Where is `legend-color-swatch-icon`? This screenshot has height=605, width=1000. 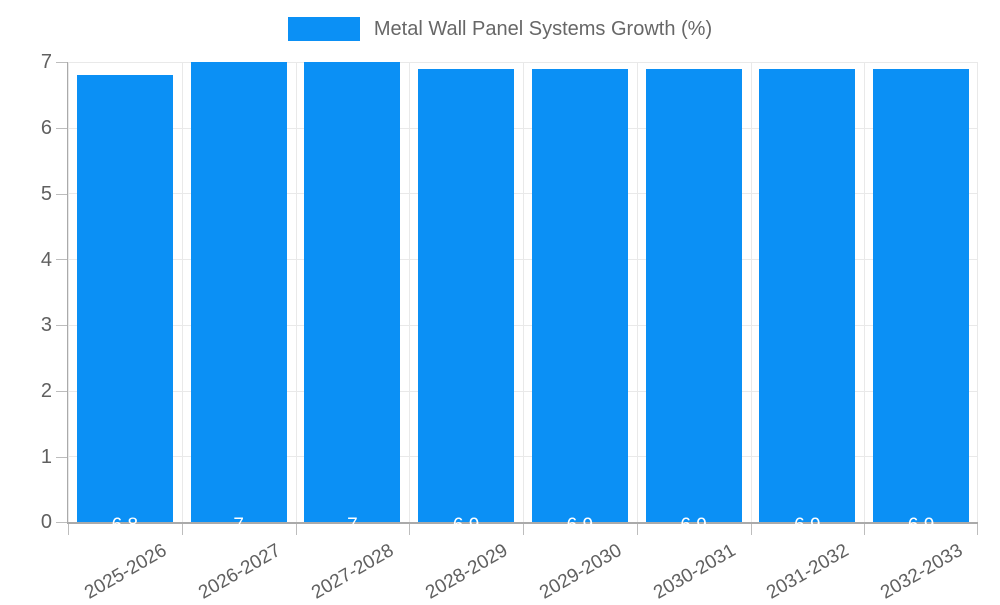 legend-color-swatch-icon is located at coordinates (323, 29).